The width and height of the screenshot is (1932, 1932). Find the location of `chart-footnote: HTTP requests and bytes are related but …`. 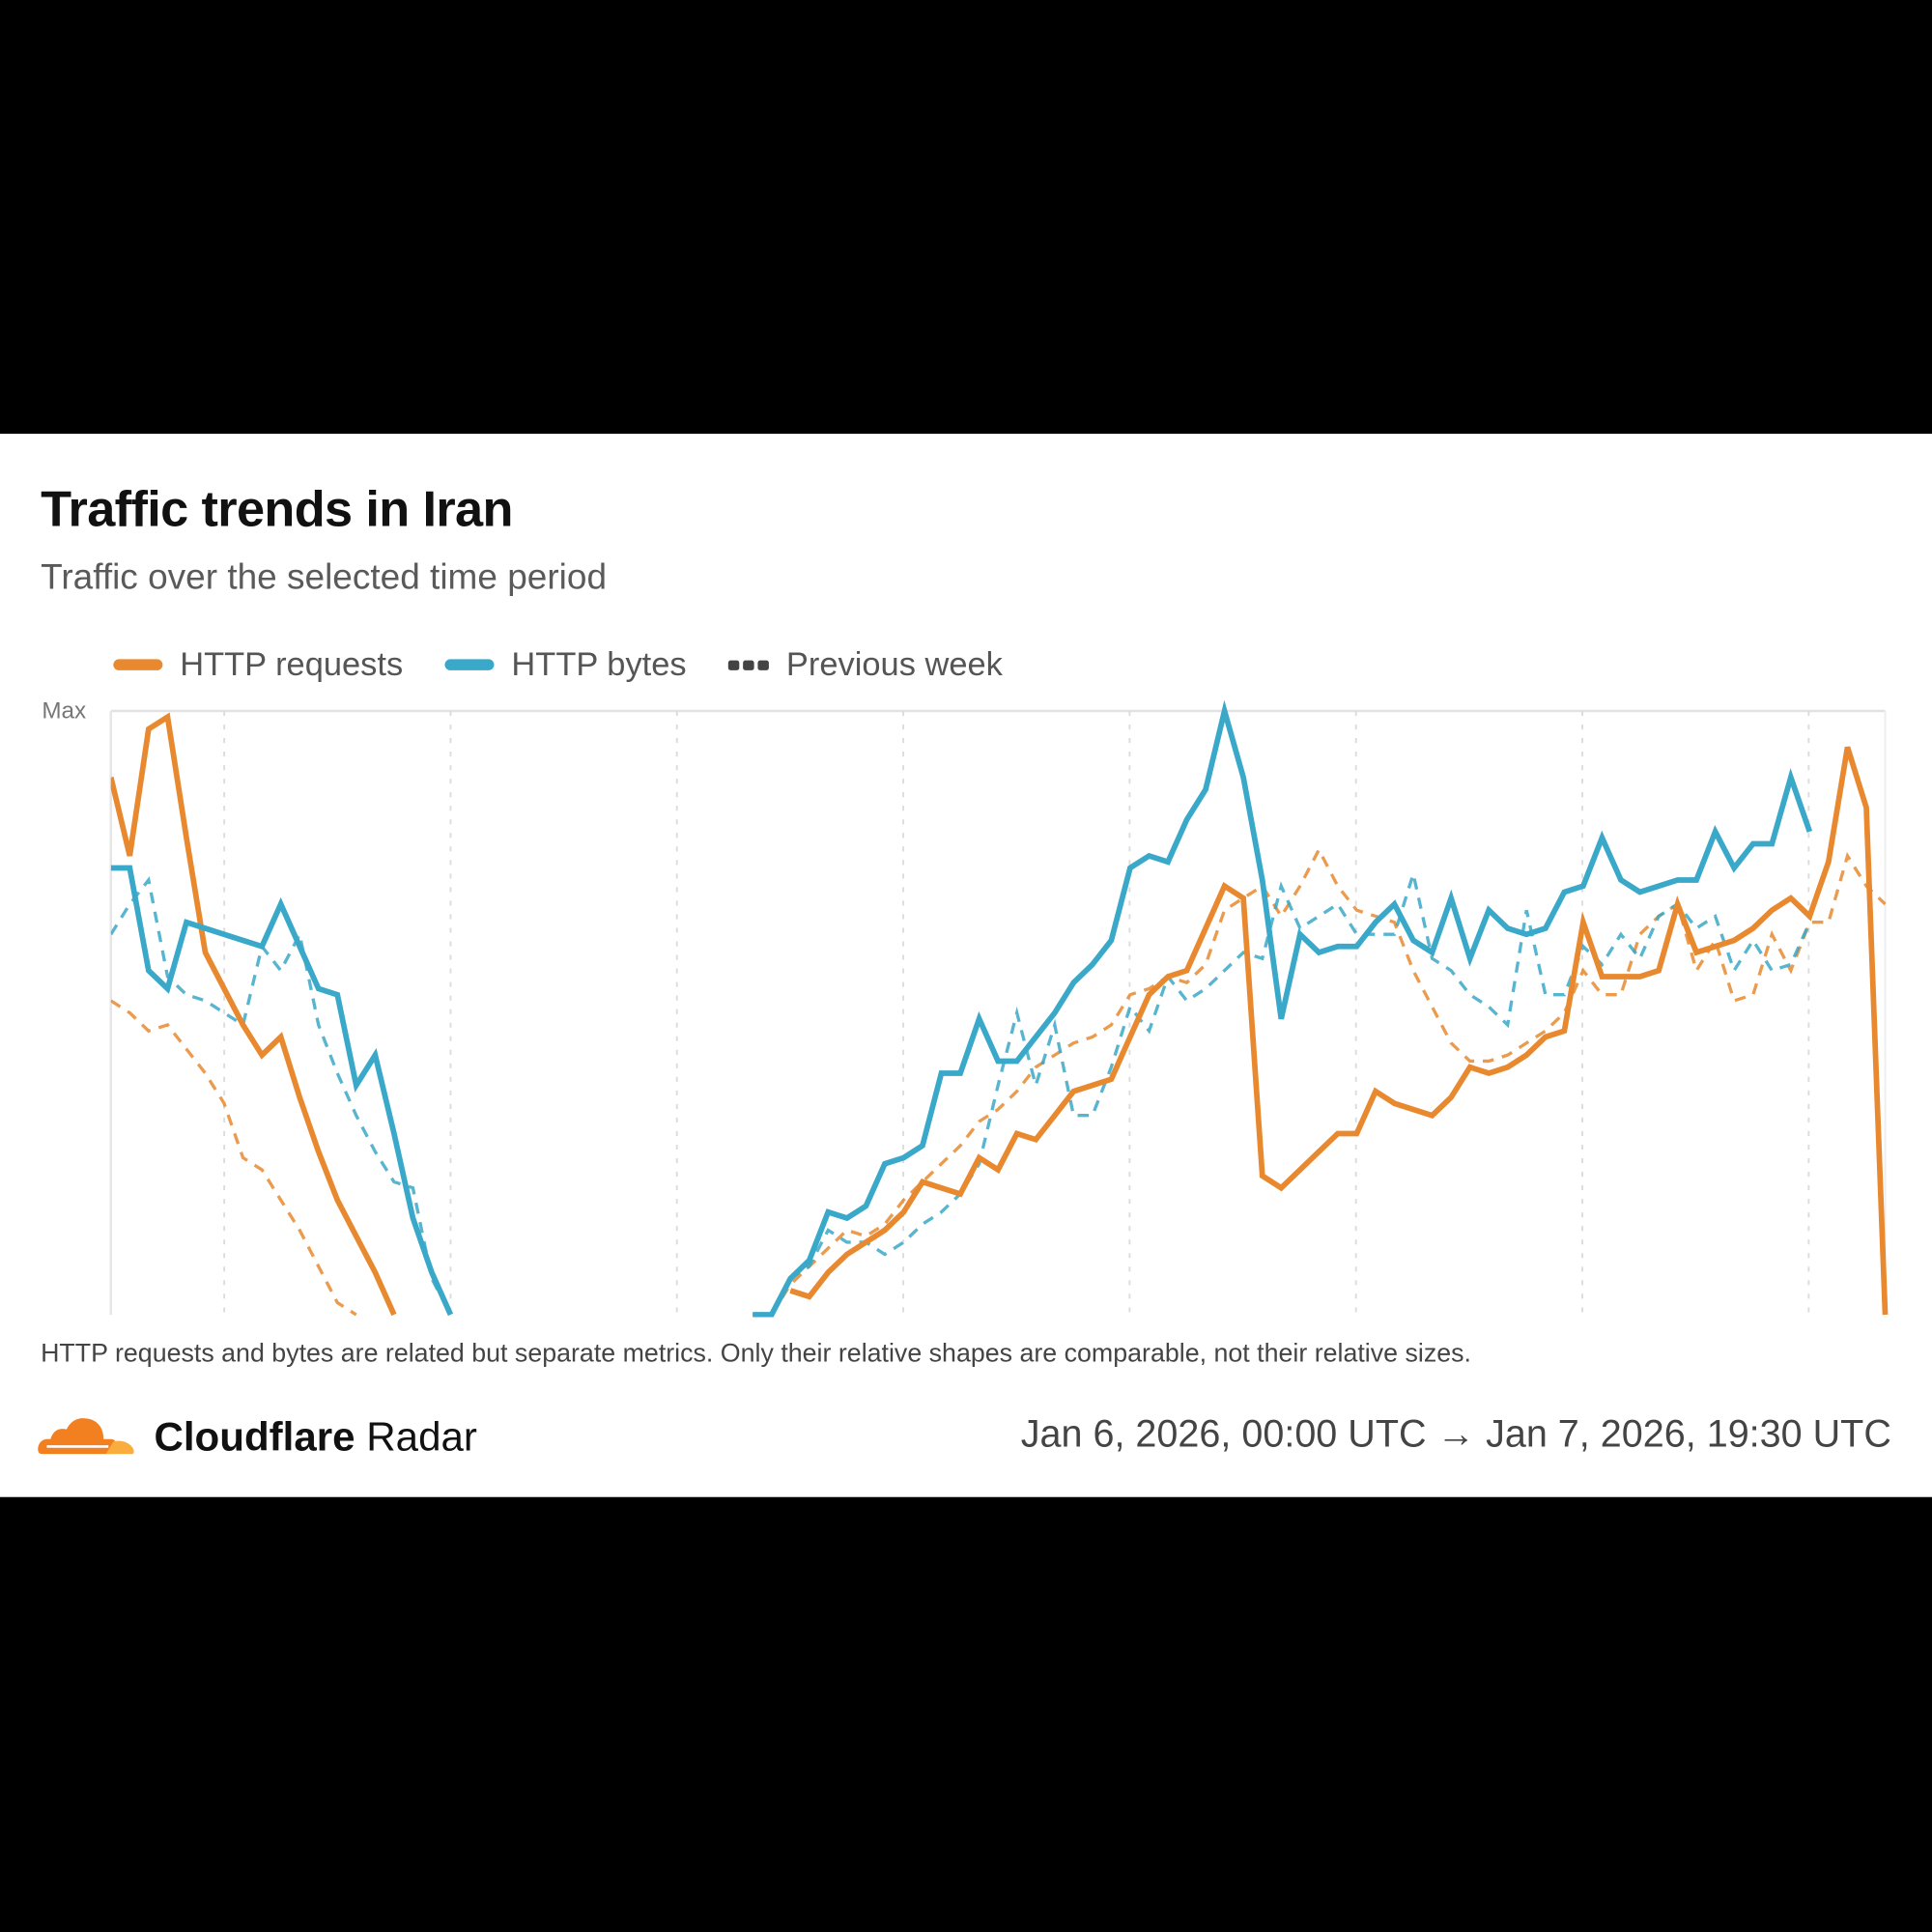

chart-footnote: HTTP requests and bytes are related but … is located at coordinates (756, 1353).